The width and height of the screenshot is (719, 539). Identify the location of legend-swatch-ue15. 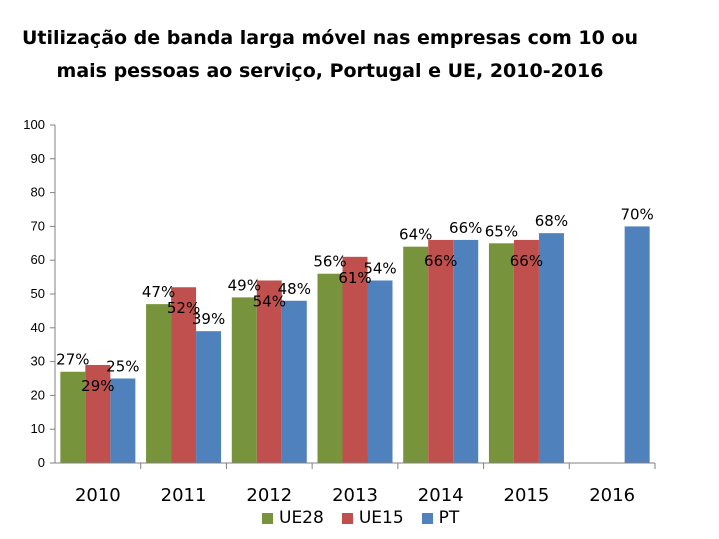
(347, 518).